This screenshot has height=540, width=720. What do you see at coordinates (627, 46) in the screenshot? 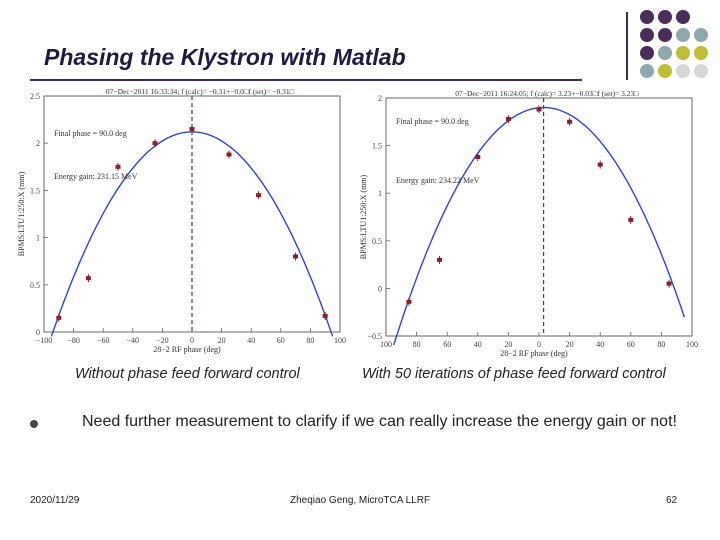
I see `vertical-rule` at bounding box center [627, 46].